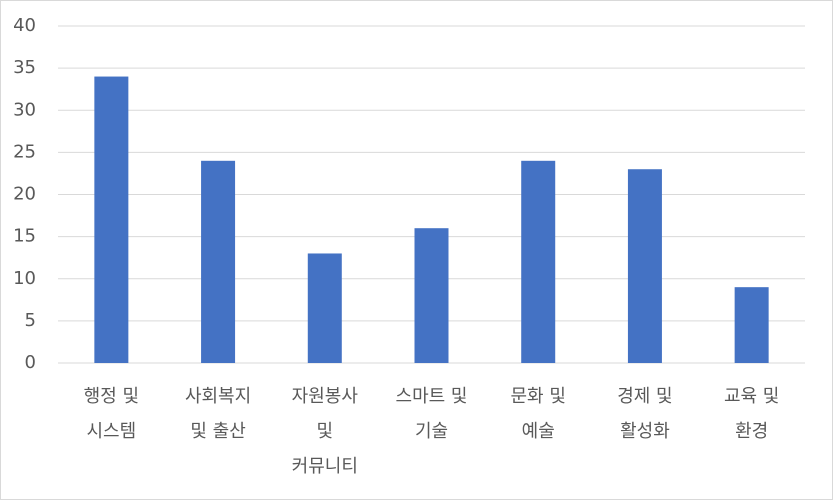 This screenshot has height=500, width=833. I want to click on x-tick-label: 예술, so click(538, 431).